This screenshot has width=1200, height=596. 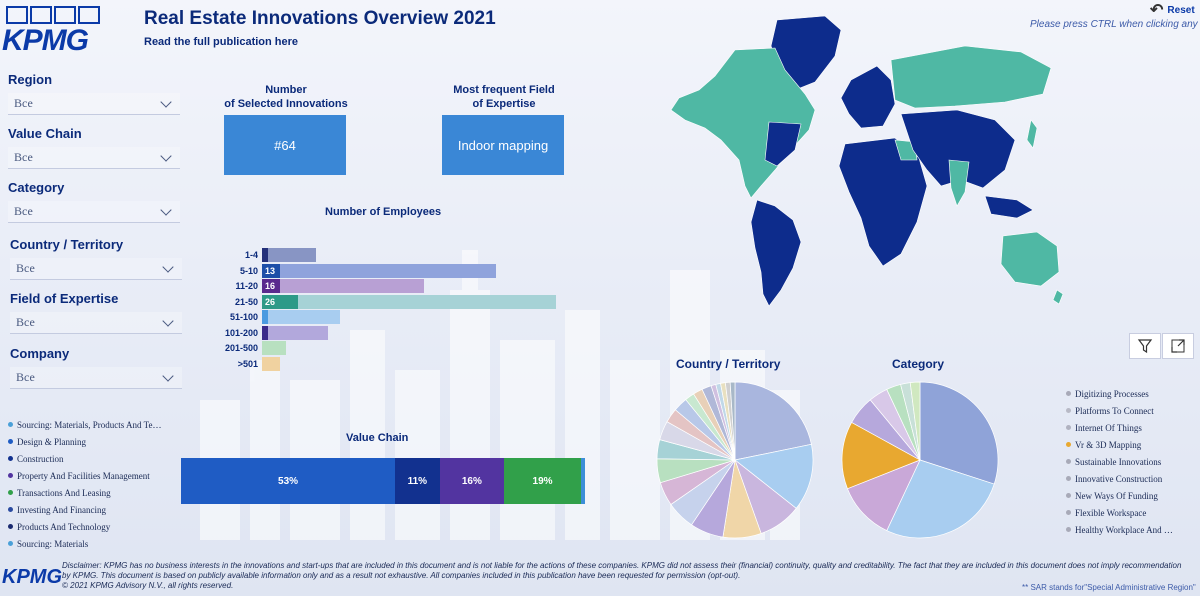 What do you see at coordinates (503, 145) in the screenshot?
I see `kpi-field-card: Indoor mapping` at bounding box center [503, 145].